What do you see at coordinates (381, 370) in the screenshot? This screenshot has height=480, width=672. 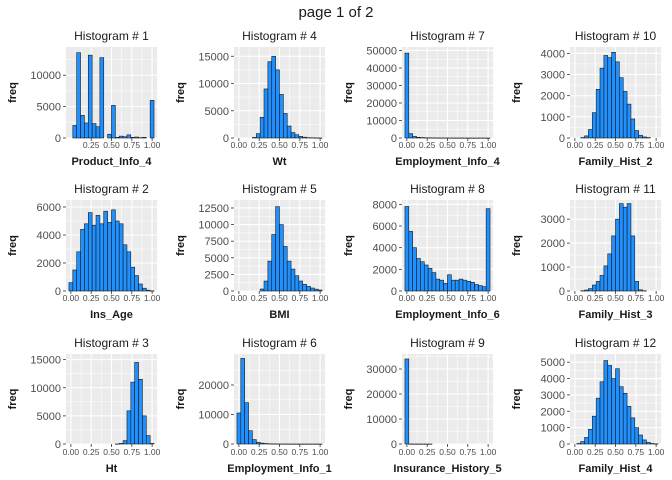 I see `y-tick-label: 30000` at bounding box center [381, 370].